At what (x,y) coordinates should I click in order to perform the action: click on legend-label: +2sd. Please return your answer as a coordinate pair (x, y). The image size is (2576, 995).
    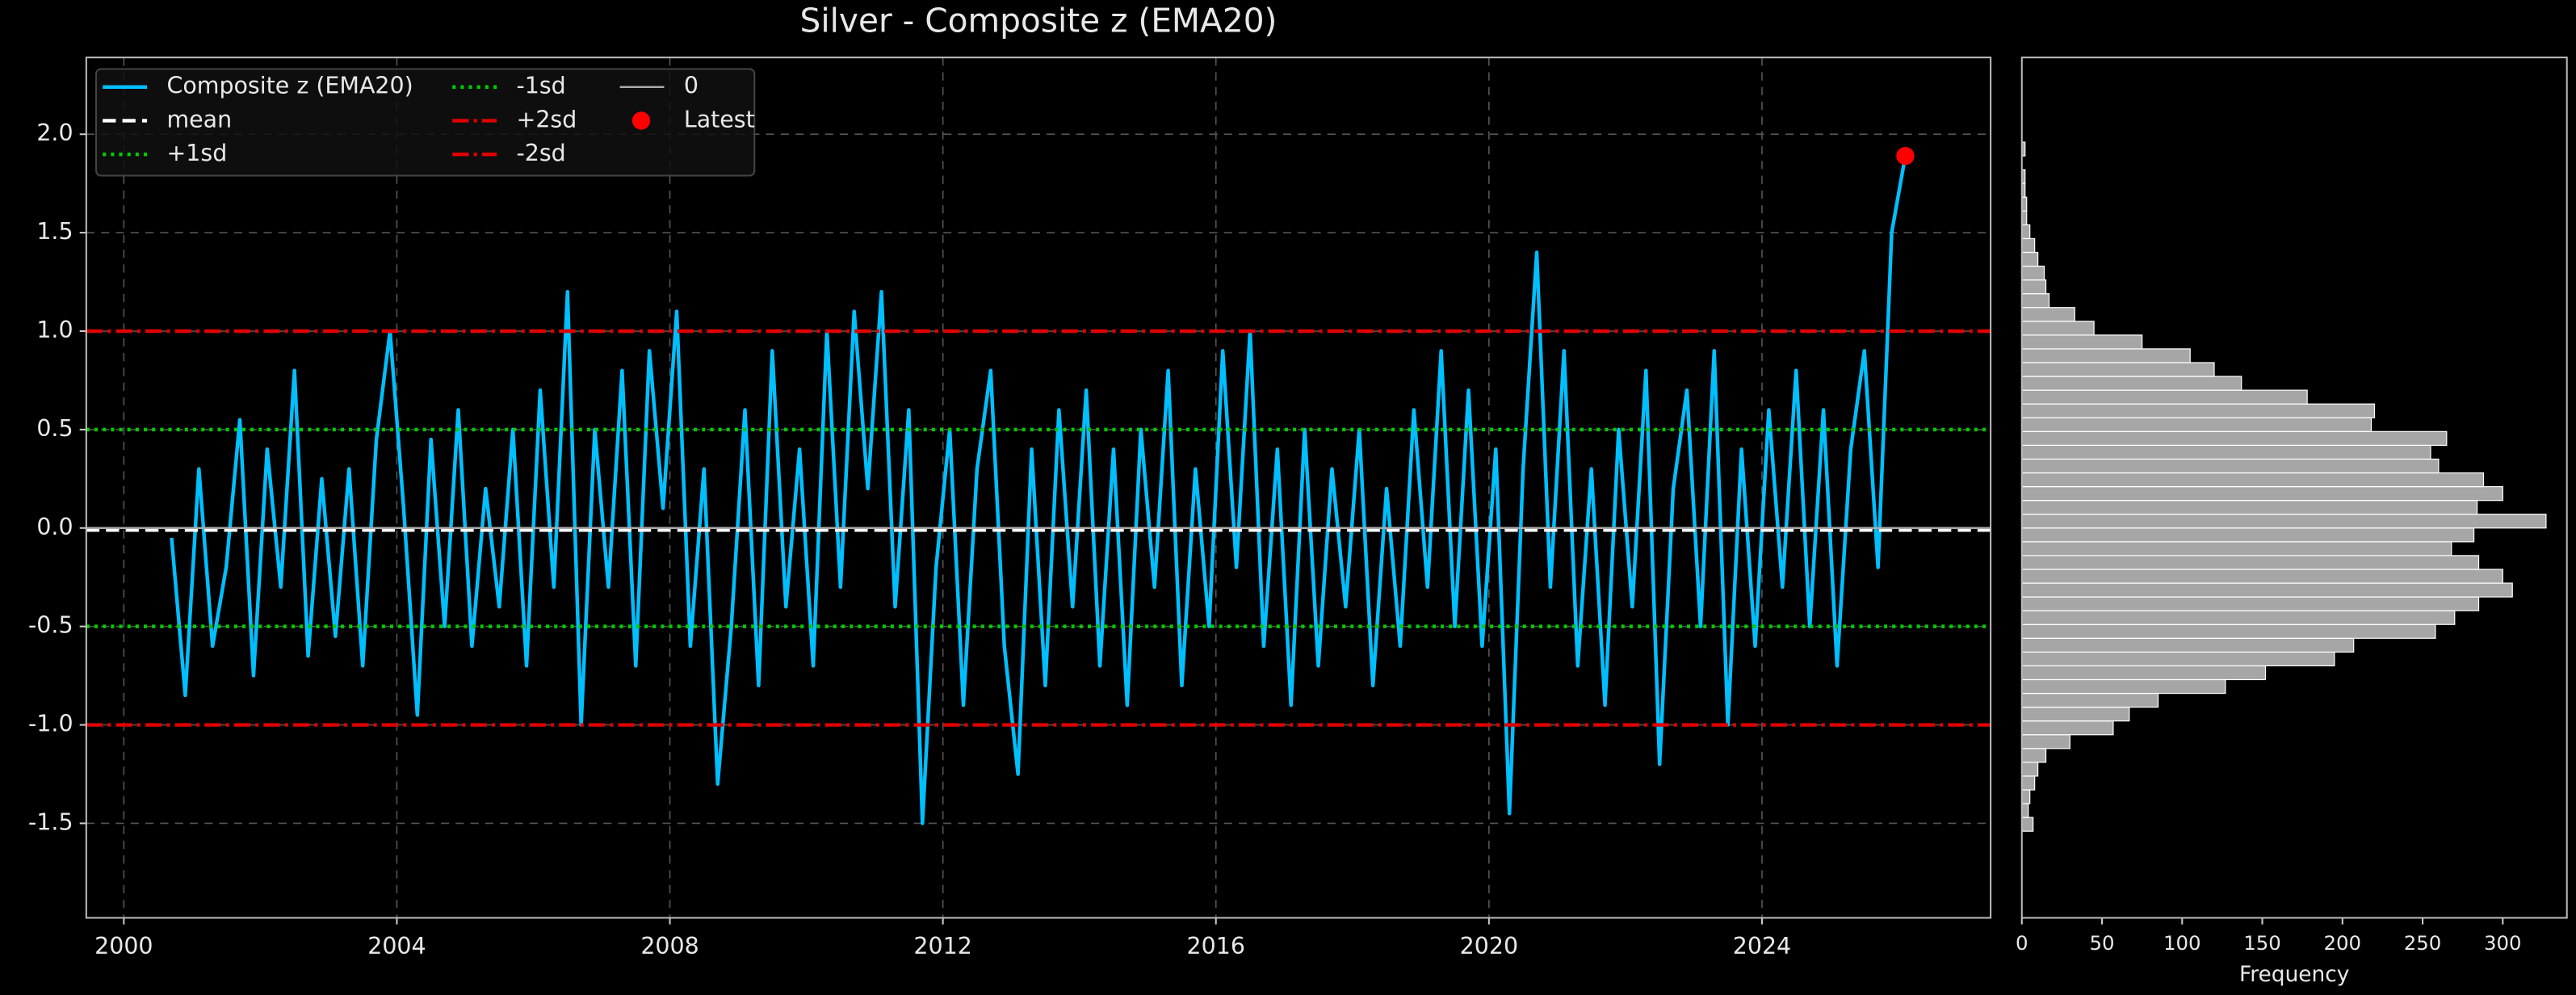
    Looking at the image, I should click on (546, 119).